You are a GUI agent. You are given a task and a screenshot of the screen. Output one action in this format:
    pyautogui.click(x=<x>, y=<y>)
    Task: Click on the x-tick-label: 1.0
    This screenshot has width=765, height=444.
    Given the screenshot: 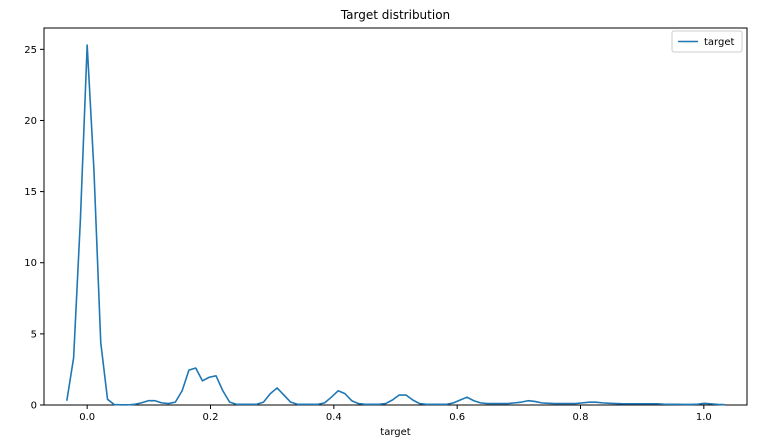 What is the action you would take?
    pyautogui.click(x=704, y=417)
    